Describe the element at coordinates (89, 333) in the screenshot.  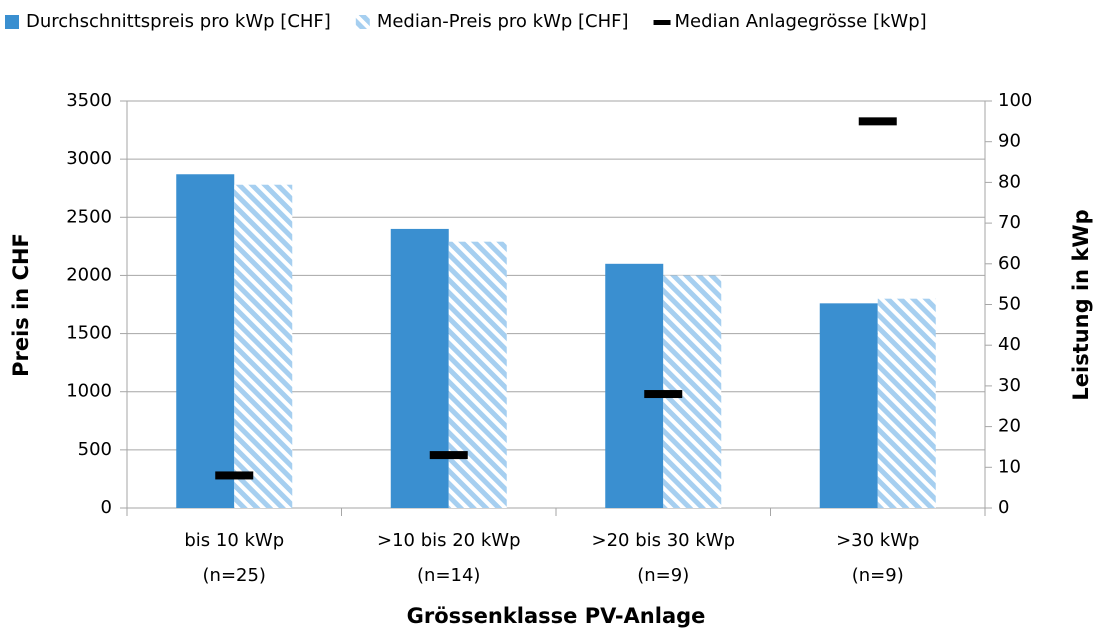
I see `y-tick-label: 1500` at that location.